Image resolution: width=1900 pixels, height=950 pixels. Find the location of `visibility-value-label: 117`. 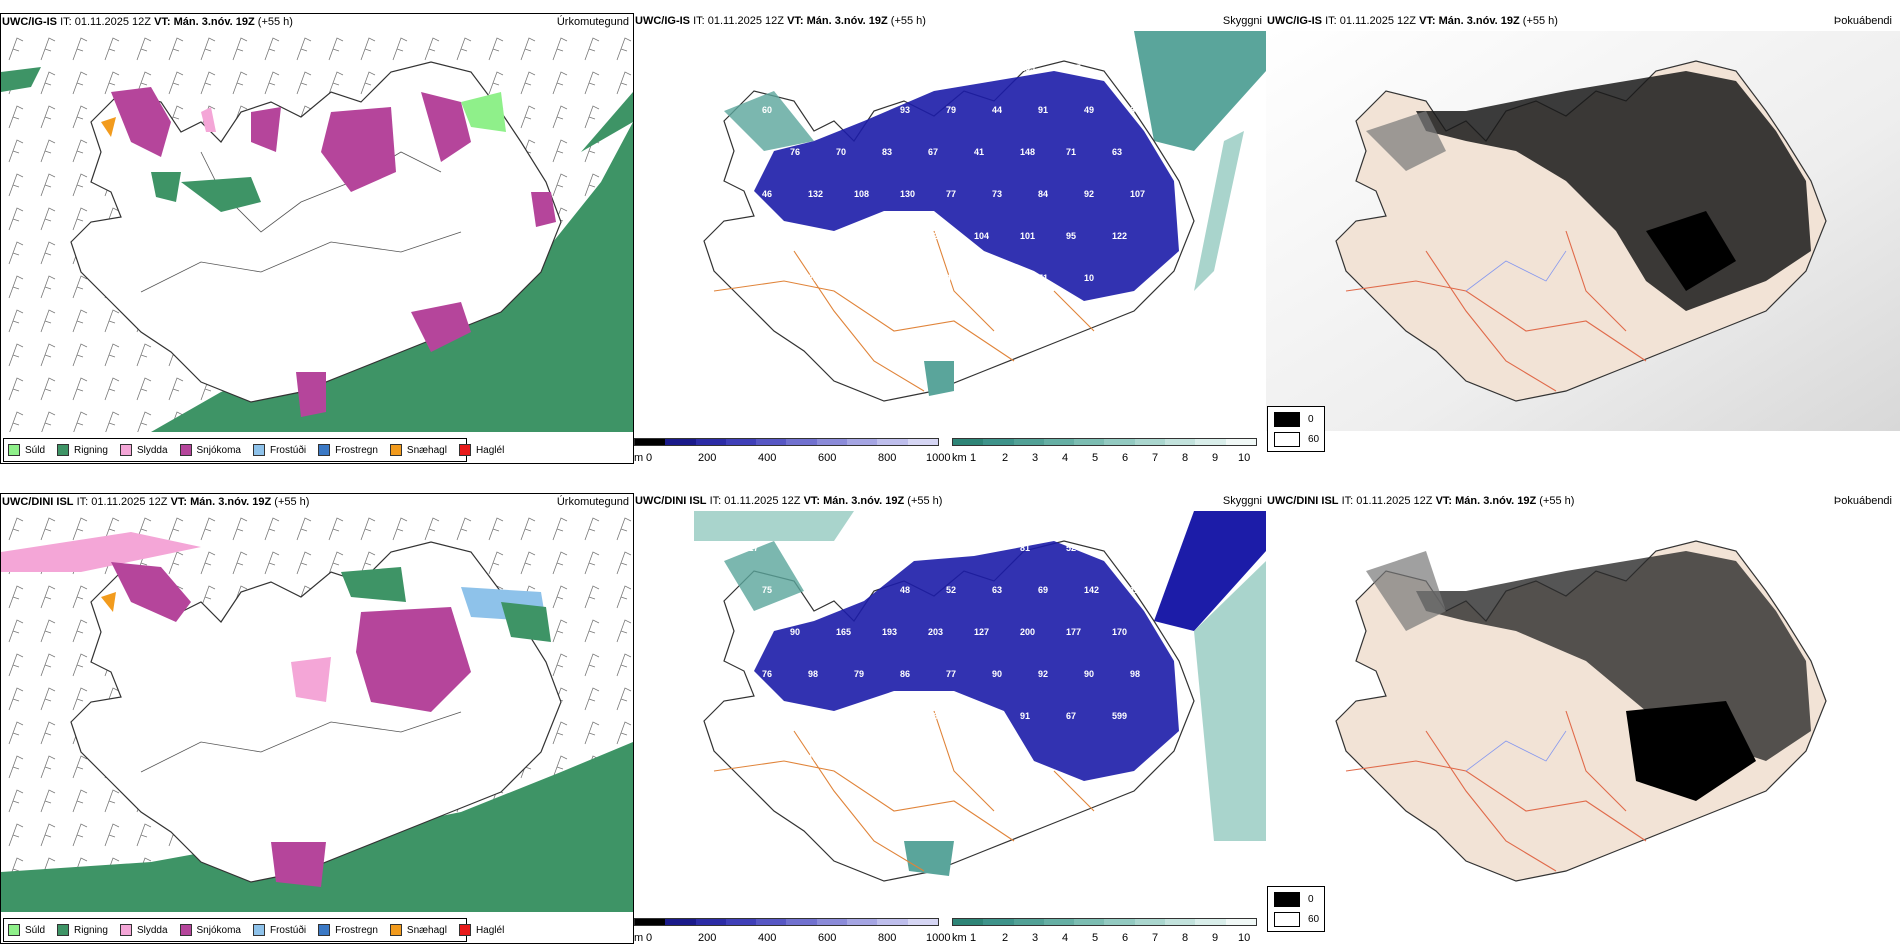

visibility-value-label: 117 is located at coordinates (751, 548).